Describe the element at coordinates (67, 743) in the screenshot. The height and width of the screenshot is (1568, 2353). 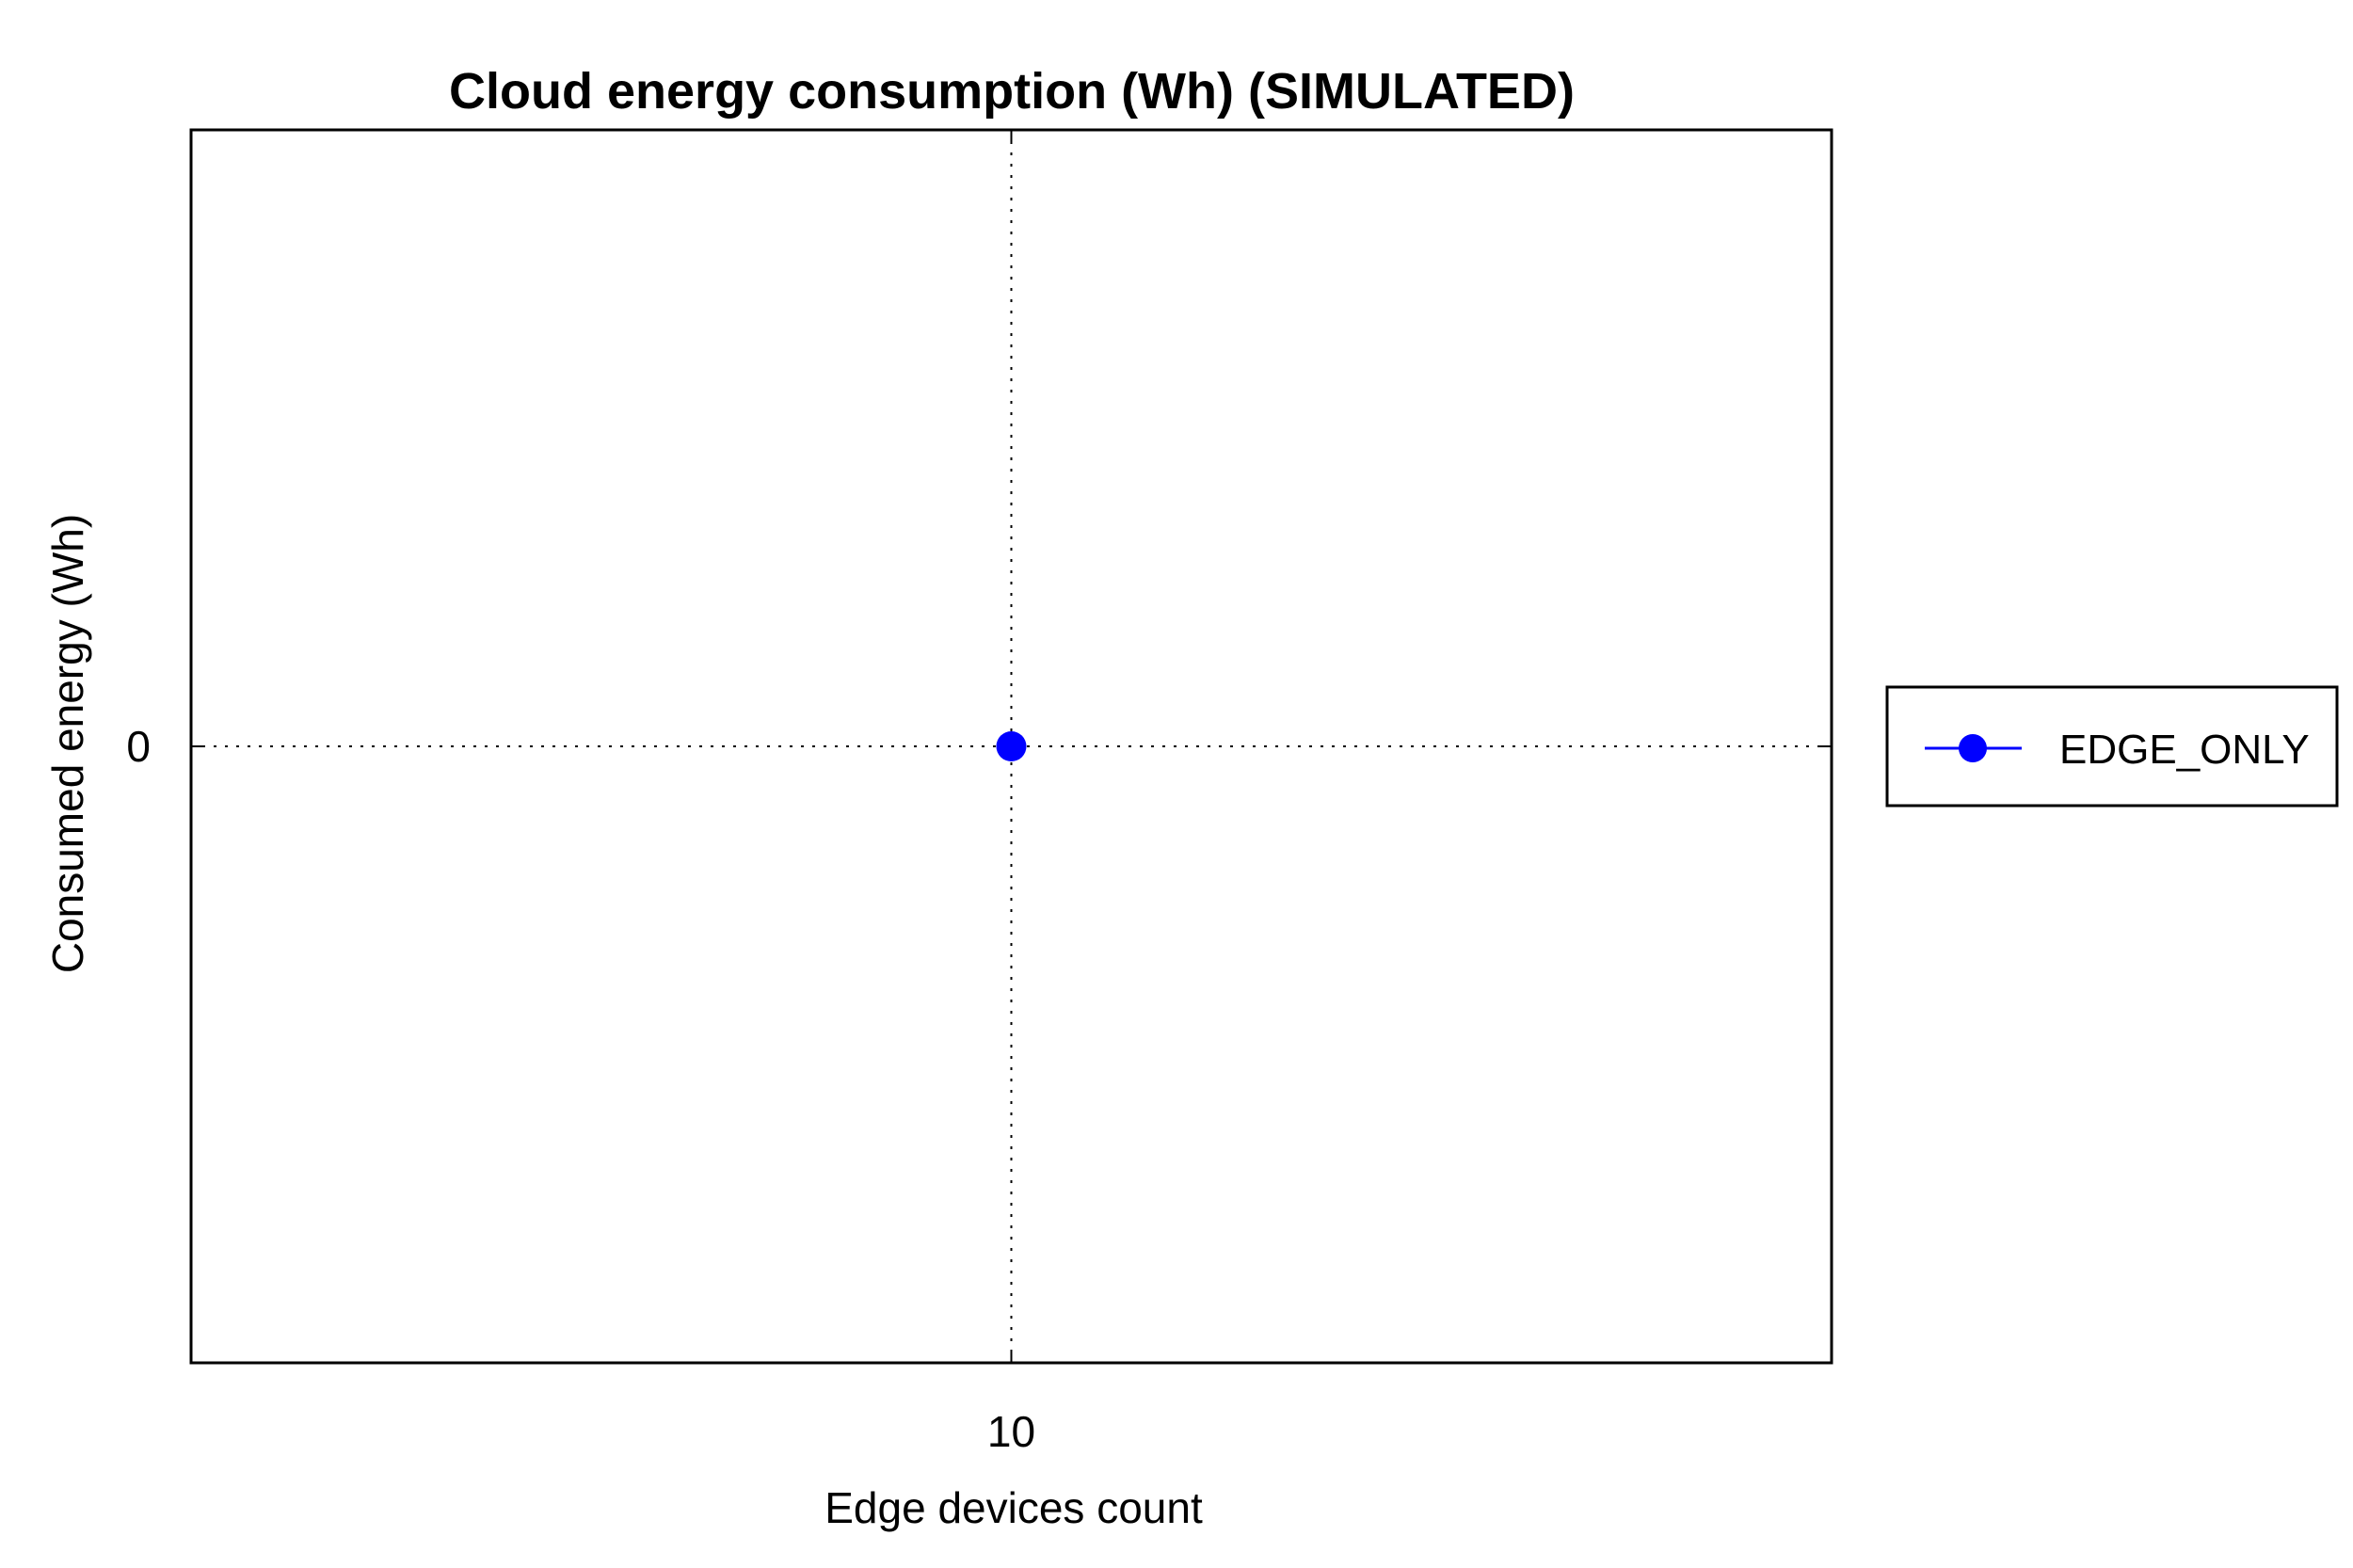
I see `y-axis-label: Consumed energy (Wh)` at that location.